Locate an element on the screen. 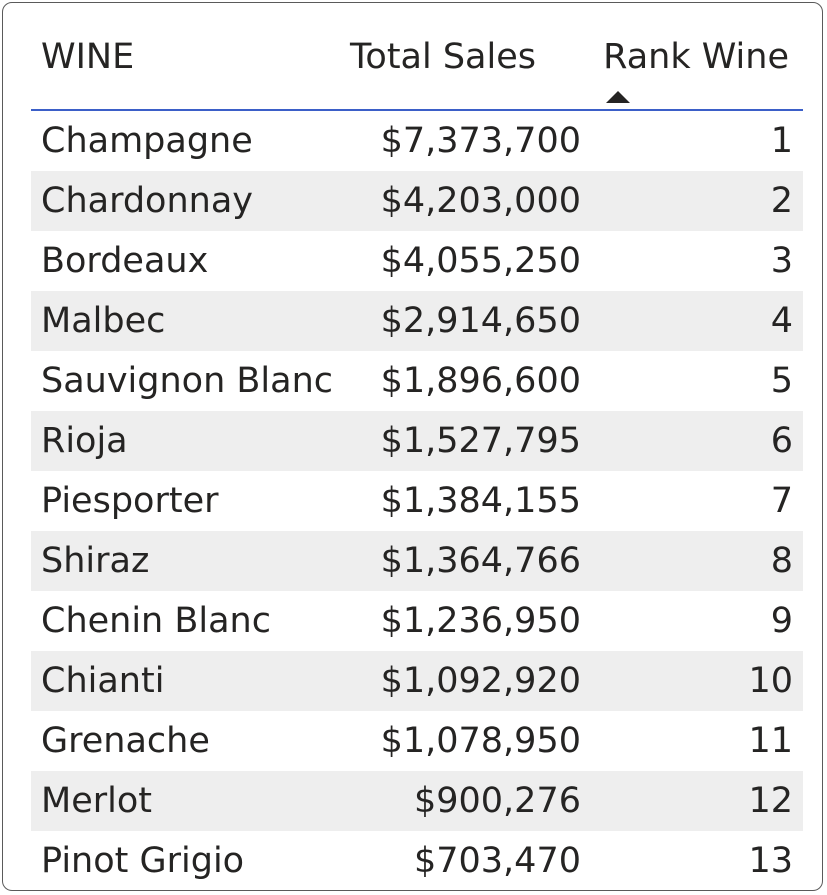  cell-wine: Malbec is located at coordinates (103, 321).